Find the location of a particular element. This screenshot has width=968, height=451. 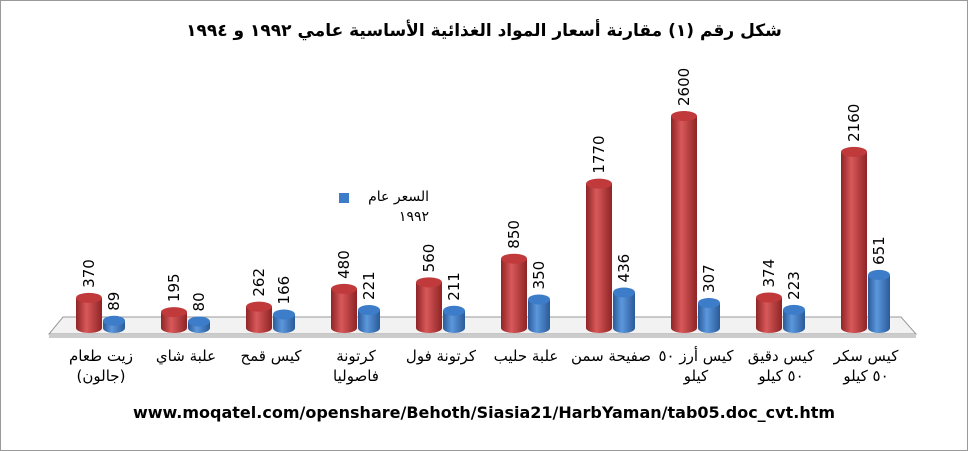

x-tick-label: كرتونة فاصوليا is located at coordinates (356, 366).